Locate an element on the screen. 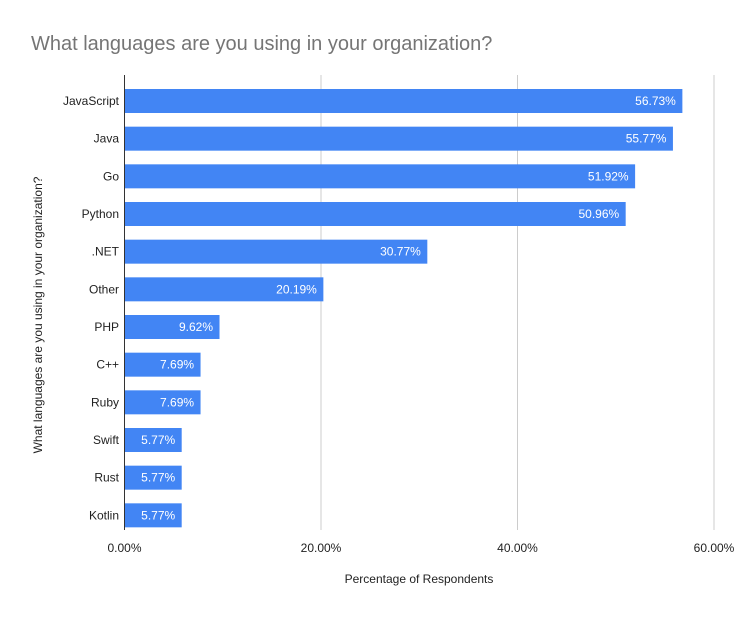 This screenshot has width=743, height=623. y-tick-label: Swift is located at coordinates (106, 440).